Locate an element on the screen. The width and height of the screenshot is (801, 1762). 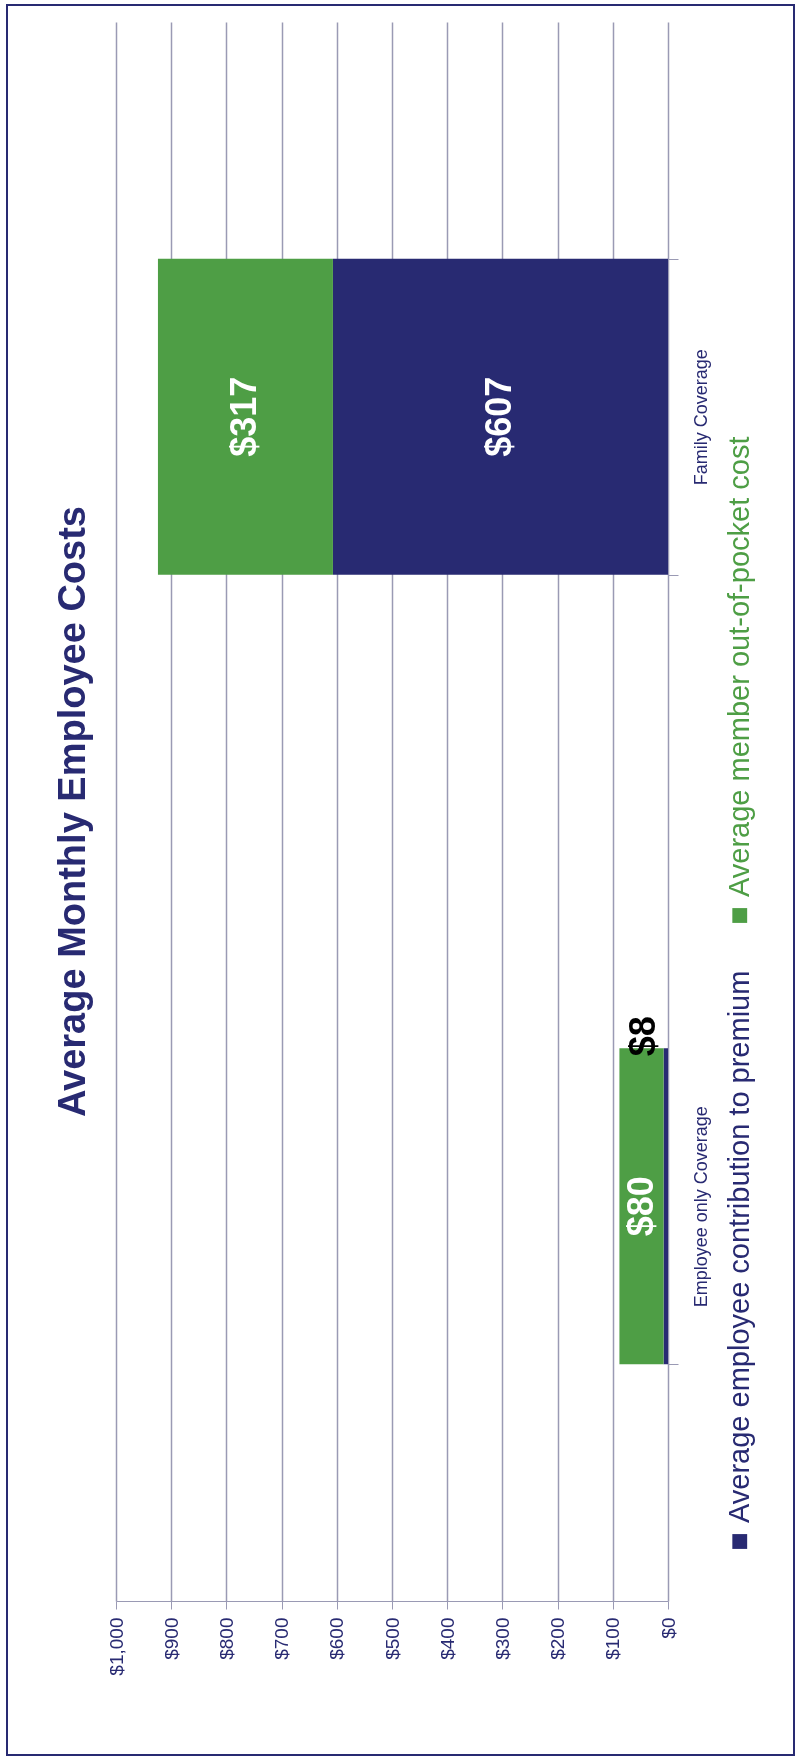
x-tick-label: $700 is located at coordinates (282, 1638).